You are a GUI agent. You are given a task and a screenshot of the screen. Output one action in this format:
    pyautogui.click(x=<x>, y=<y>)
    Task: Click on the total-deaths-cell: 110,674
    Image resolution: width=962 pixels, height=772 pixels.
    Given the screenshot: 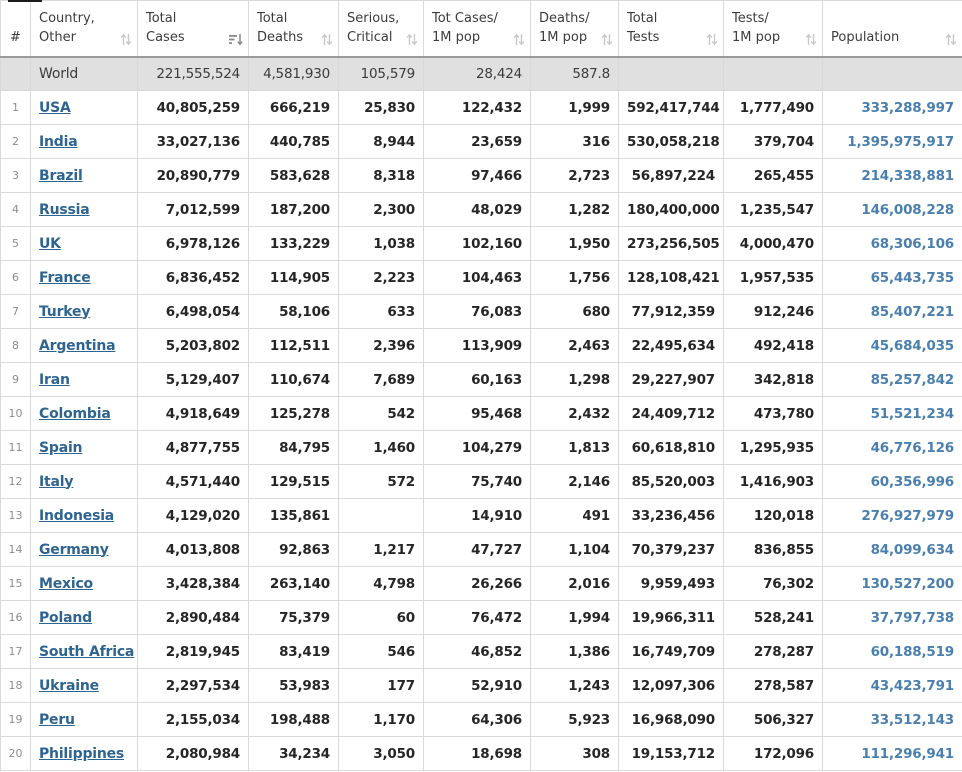 What is the action you would take?
    pyautogui.click(x=293, y=379)
    